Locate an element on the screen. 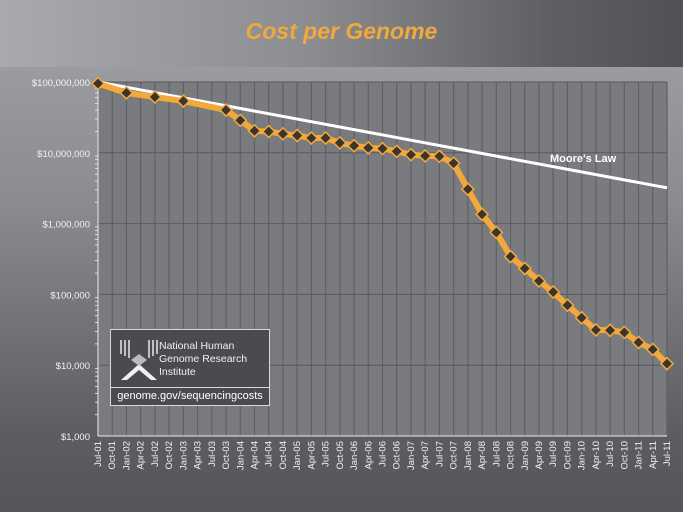 The image size is (683, 512). x-tick-label: Apr-08 is located at coordinates (482, 455).